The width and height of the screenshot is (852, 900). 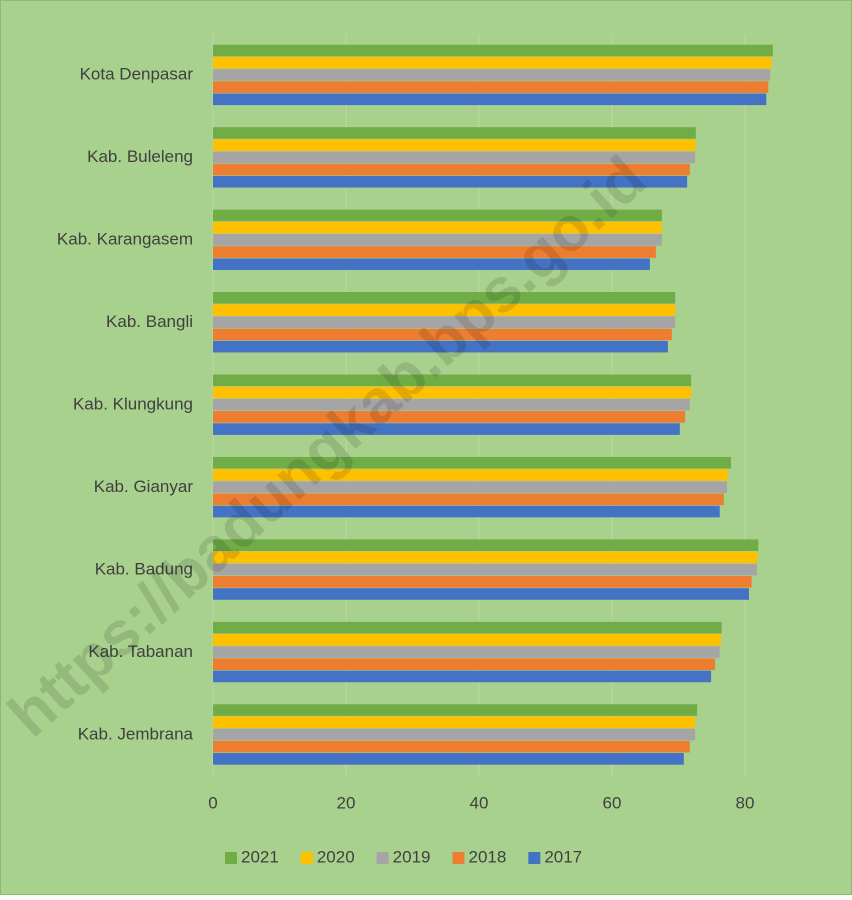 I want to click on y-tick-label: Kab. Tabanan, so click(x=140, y=651).